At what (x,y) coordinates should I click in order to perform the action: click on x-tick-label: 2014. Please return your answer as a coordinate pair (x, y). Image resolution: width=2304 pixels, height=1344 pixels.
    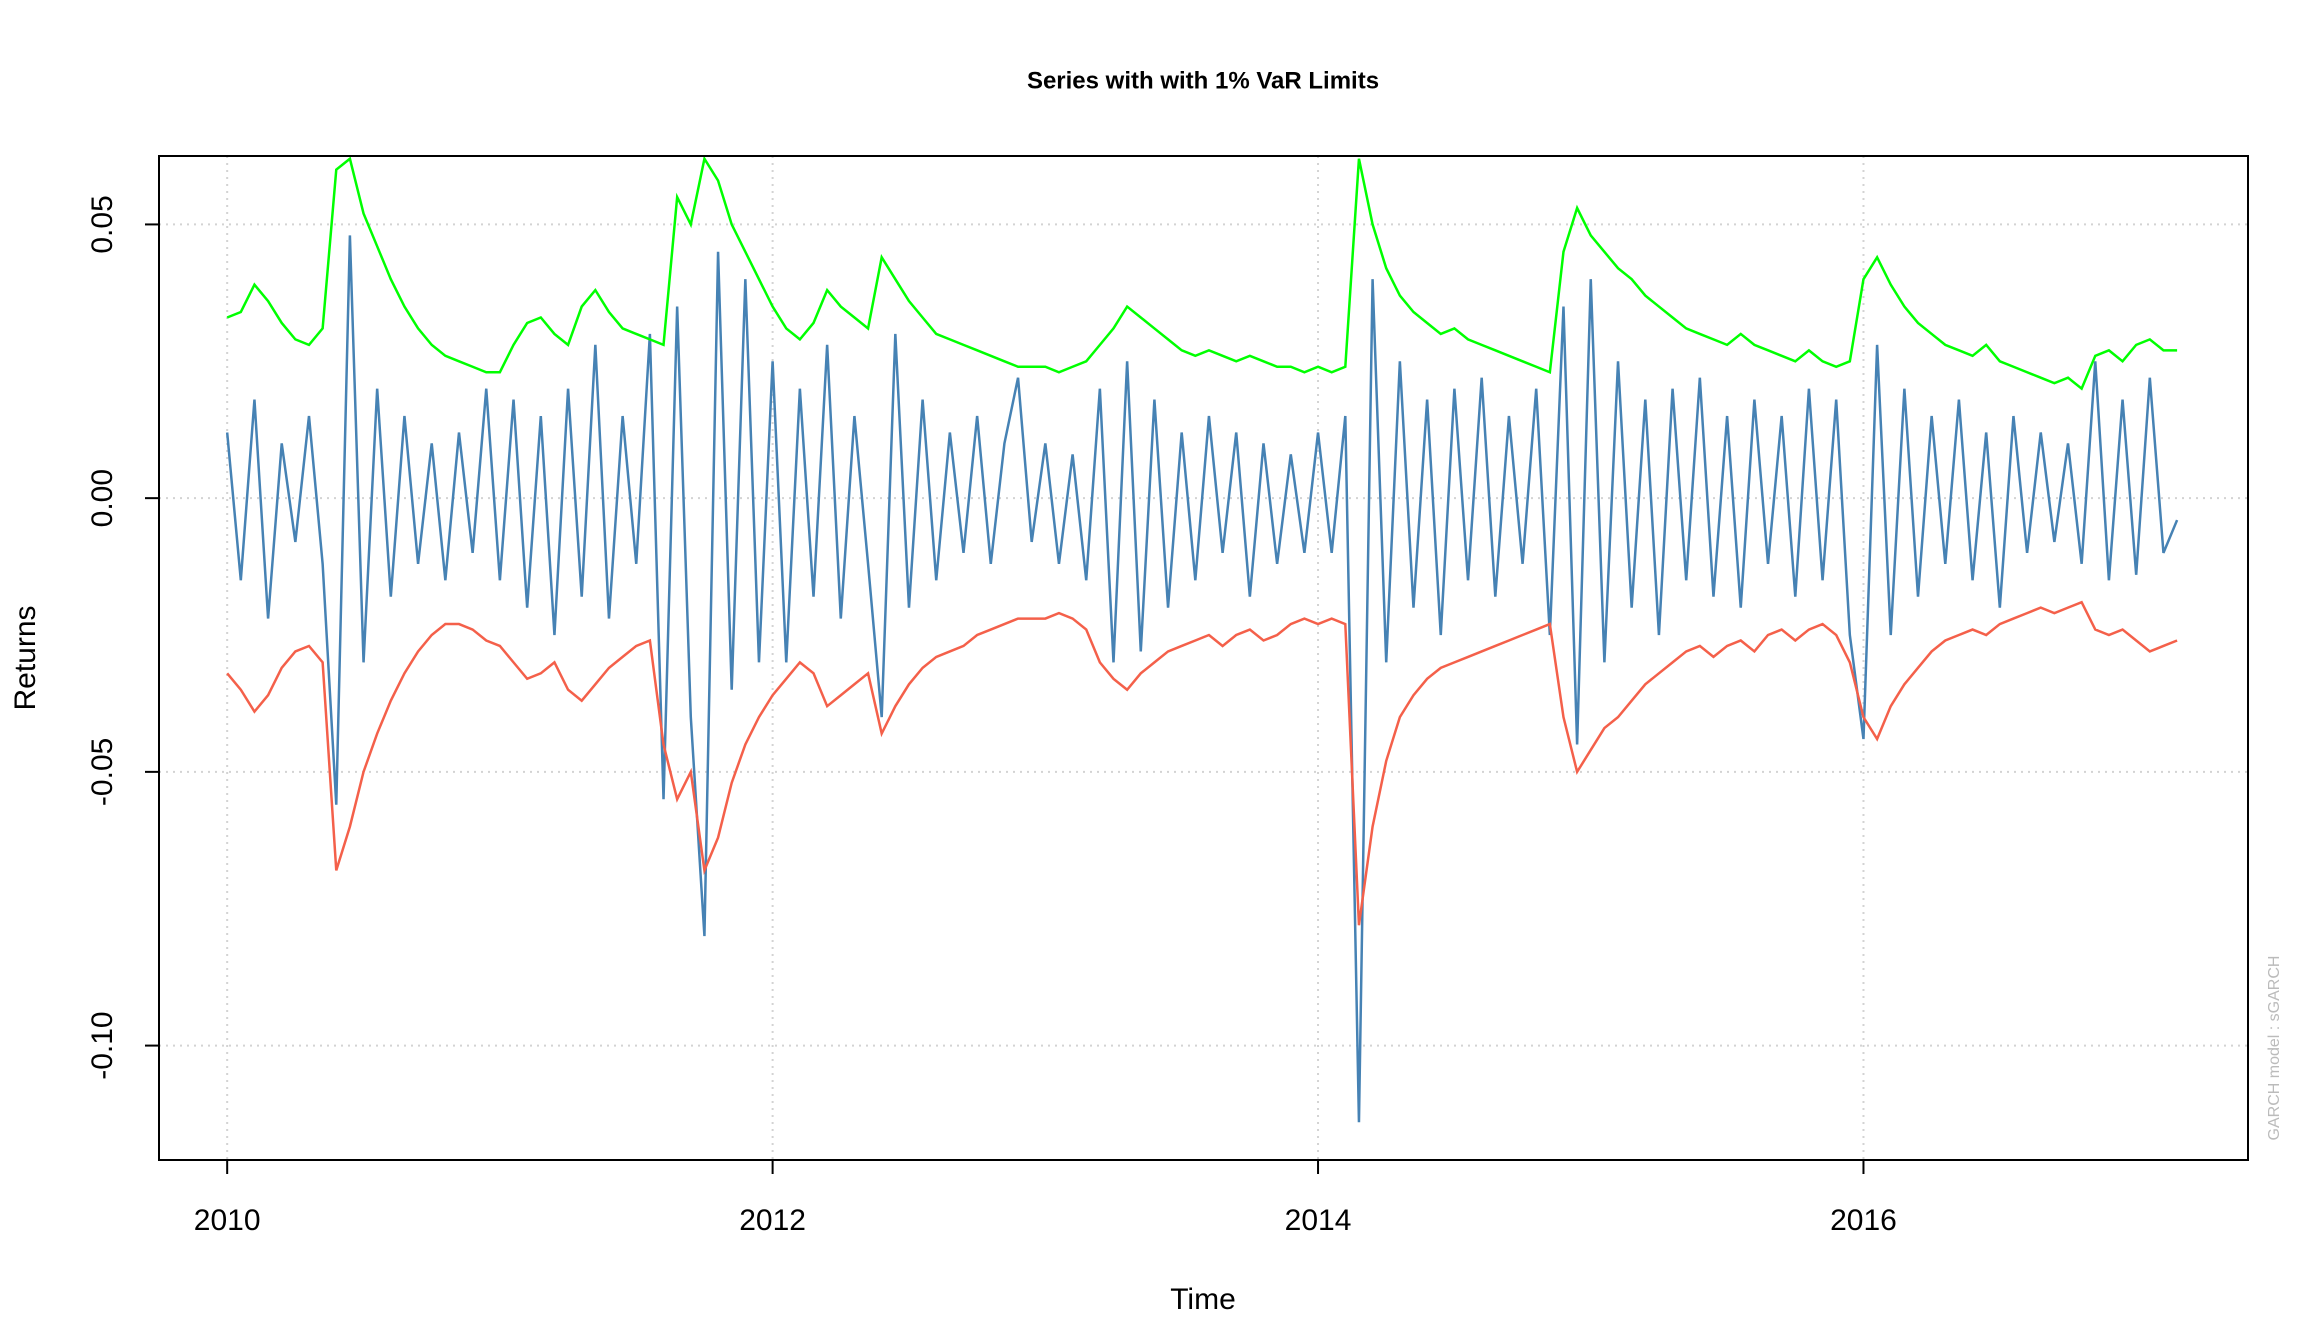
    Looking at the image, I should click on (1318, 1220).